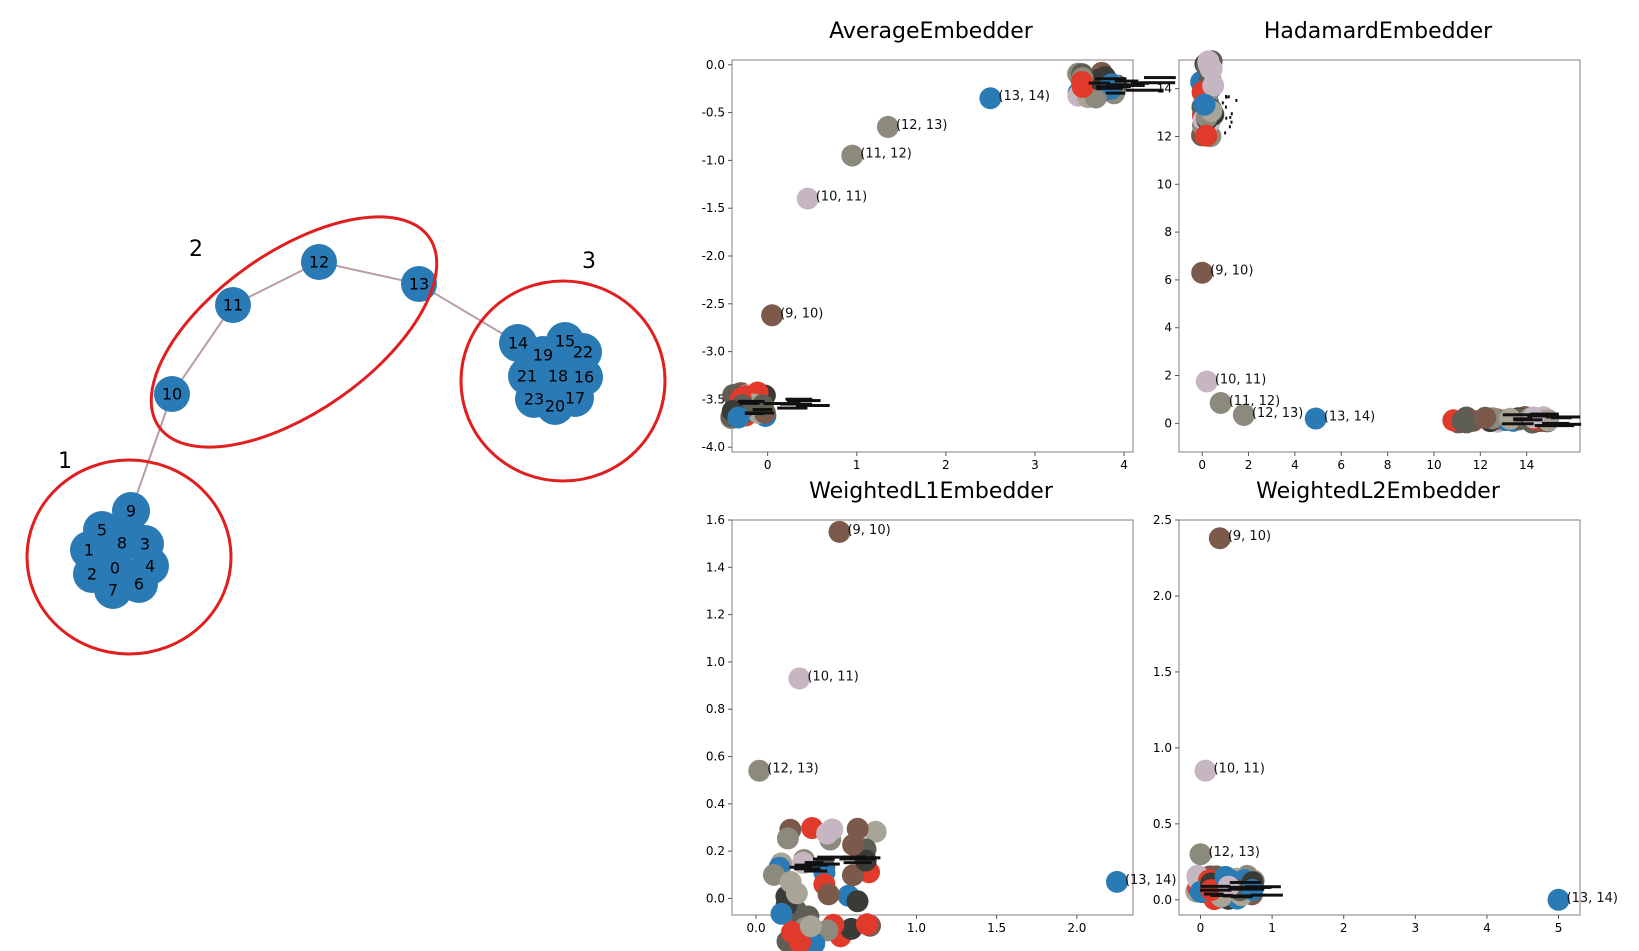 This screenshot has height=951, width=1639. I want to click on y-tick-label: -3.5, so click(713, 399).